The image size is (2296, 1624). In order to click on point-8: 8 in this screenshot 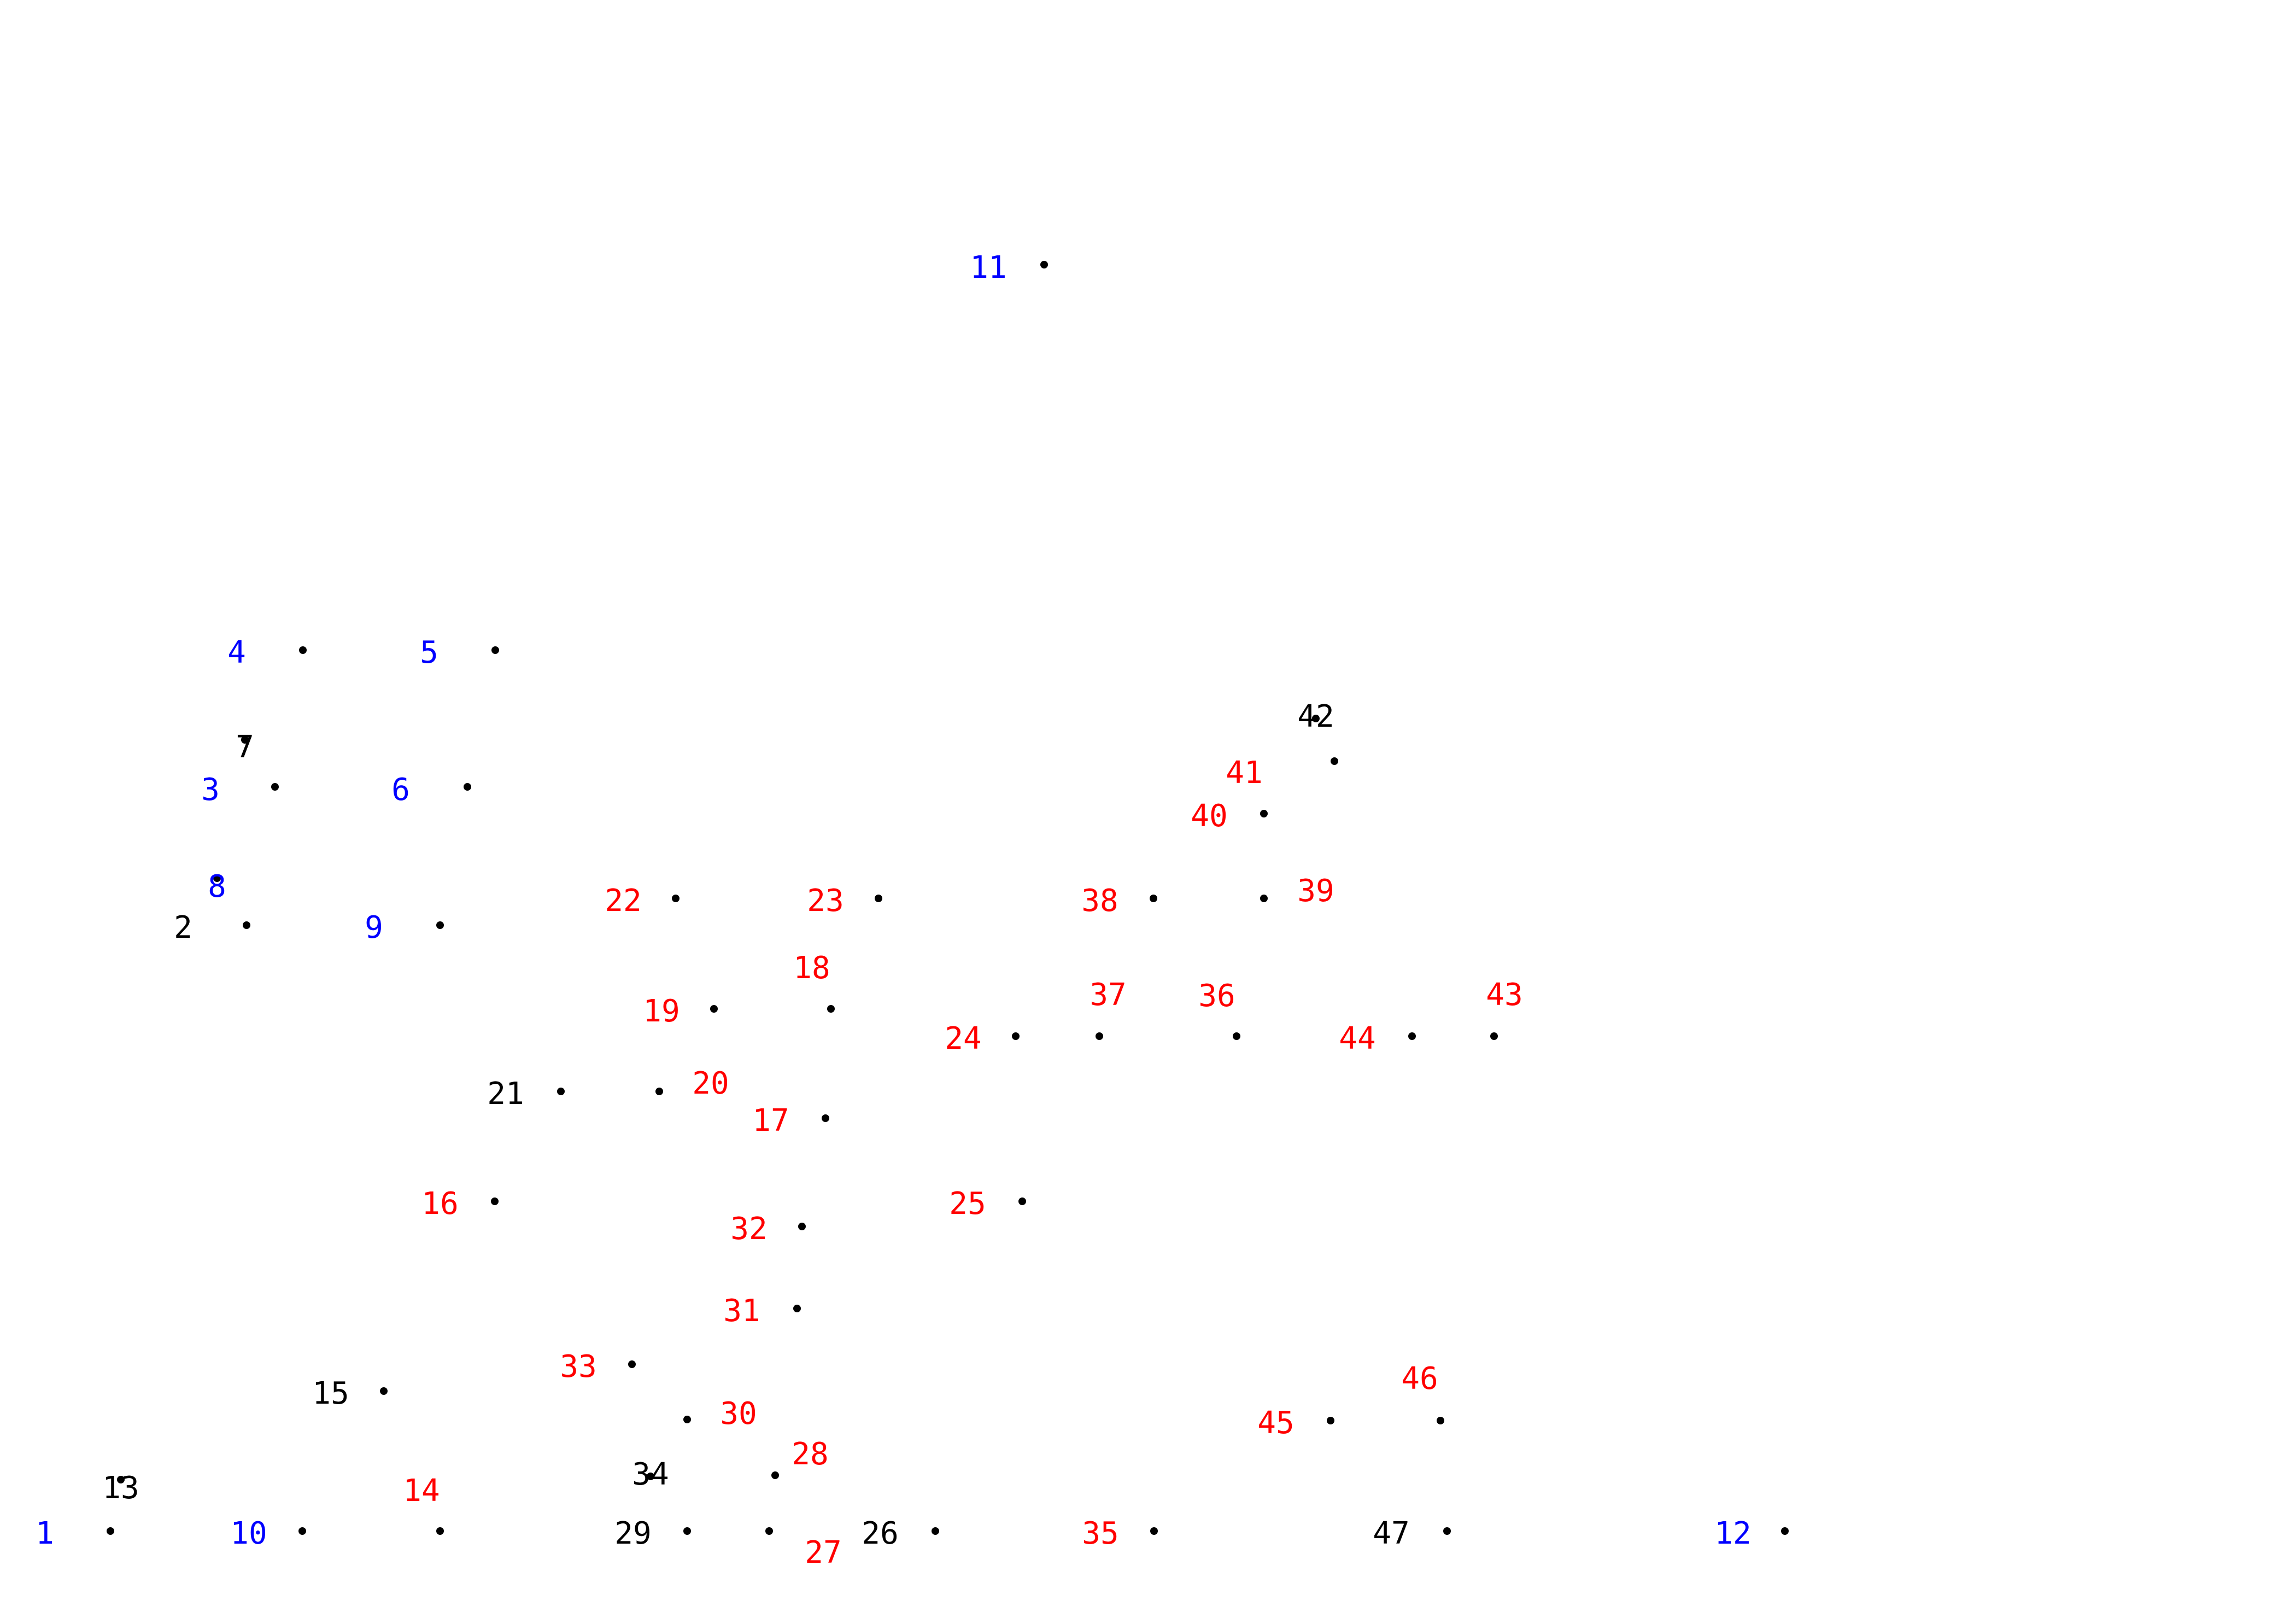, I will do `click(217, 886)`.